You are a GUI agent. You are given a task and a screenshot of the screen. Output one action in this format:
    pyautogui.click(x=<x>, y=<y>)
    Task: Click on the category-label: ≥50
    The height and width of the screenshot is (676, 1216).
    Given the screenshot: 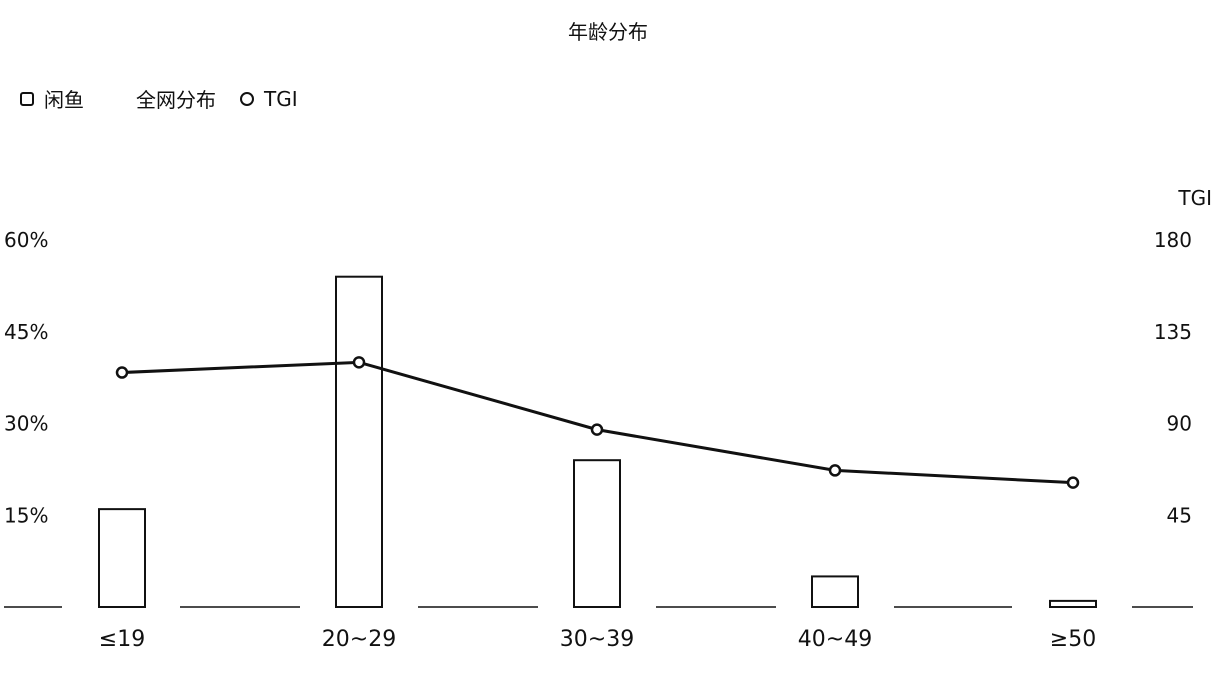 What is the action you would take?
    pyautogui.click(x=1073, y=639)
    